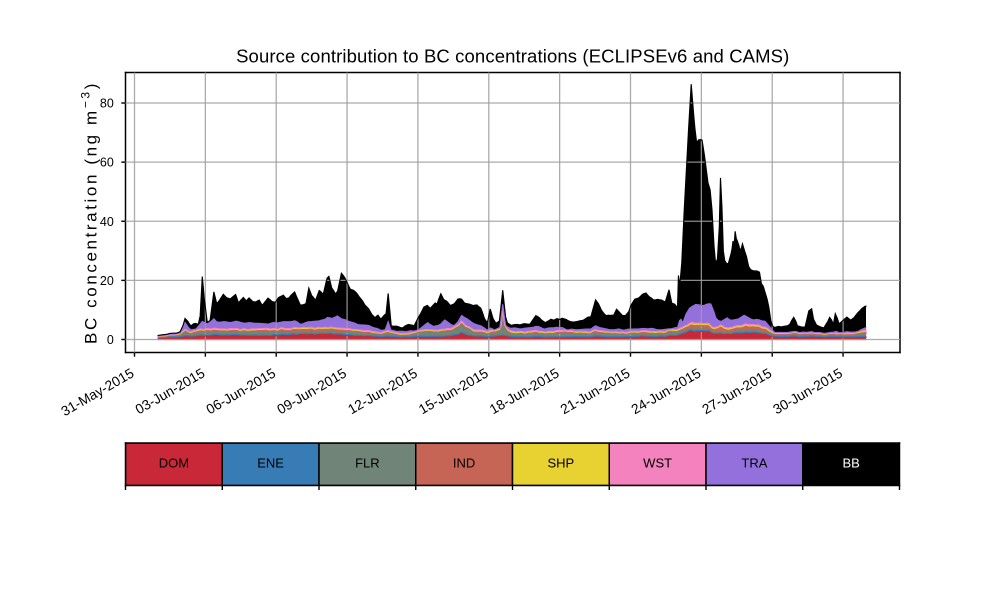 This screenshot has width=1000, height=600. Describe the element at coordinates (107, 104) in the screenshot. I see `svg-text: 80` at that location.